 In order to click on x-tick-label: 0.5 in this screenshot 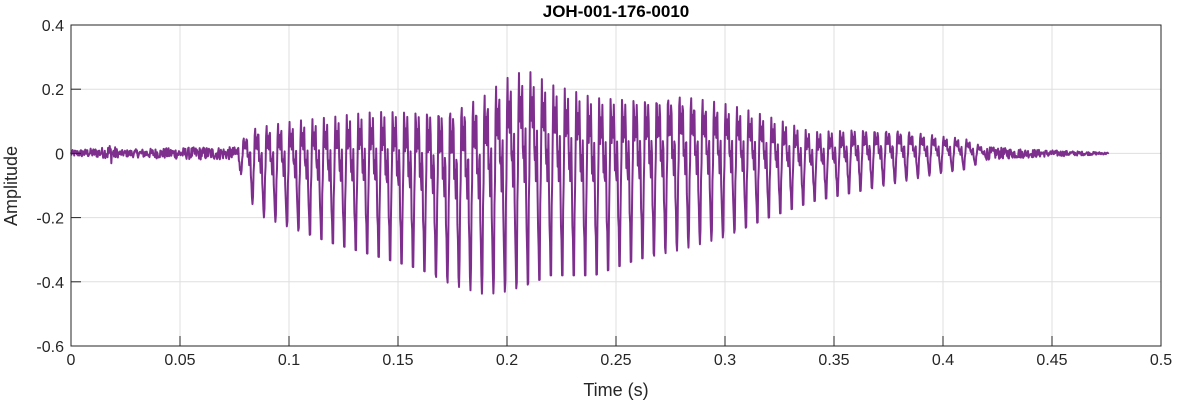, I will do `click(1161, 360)`.